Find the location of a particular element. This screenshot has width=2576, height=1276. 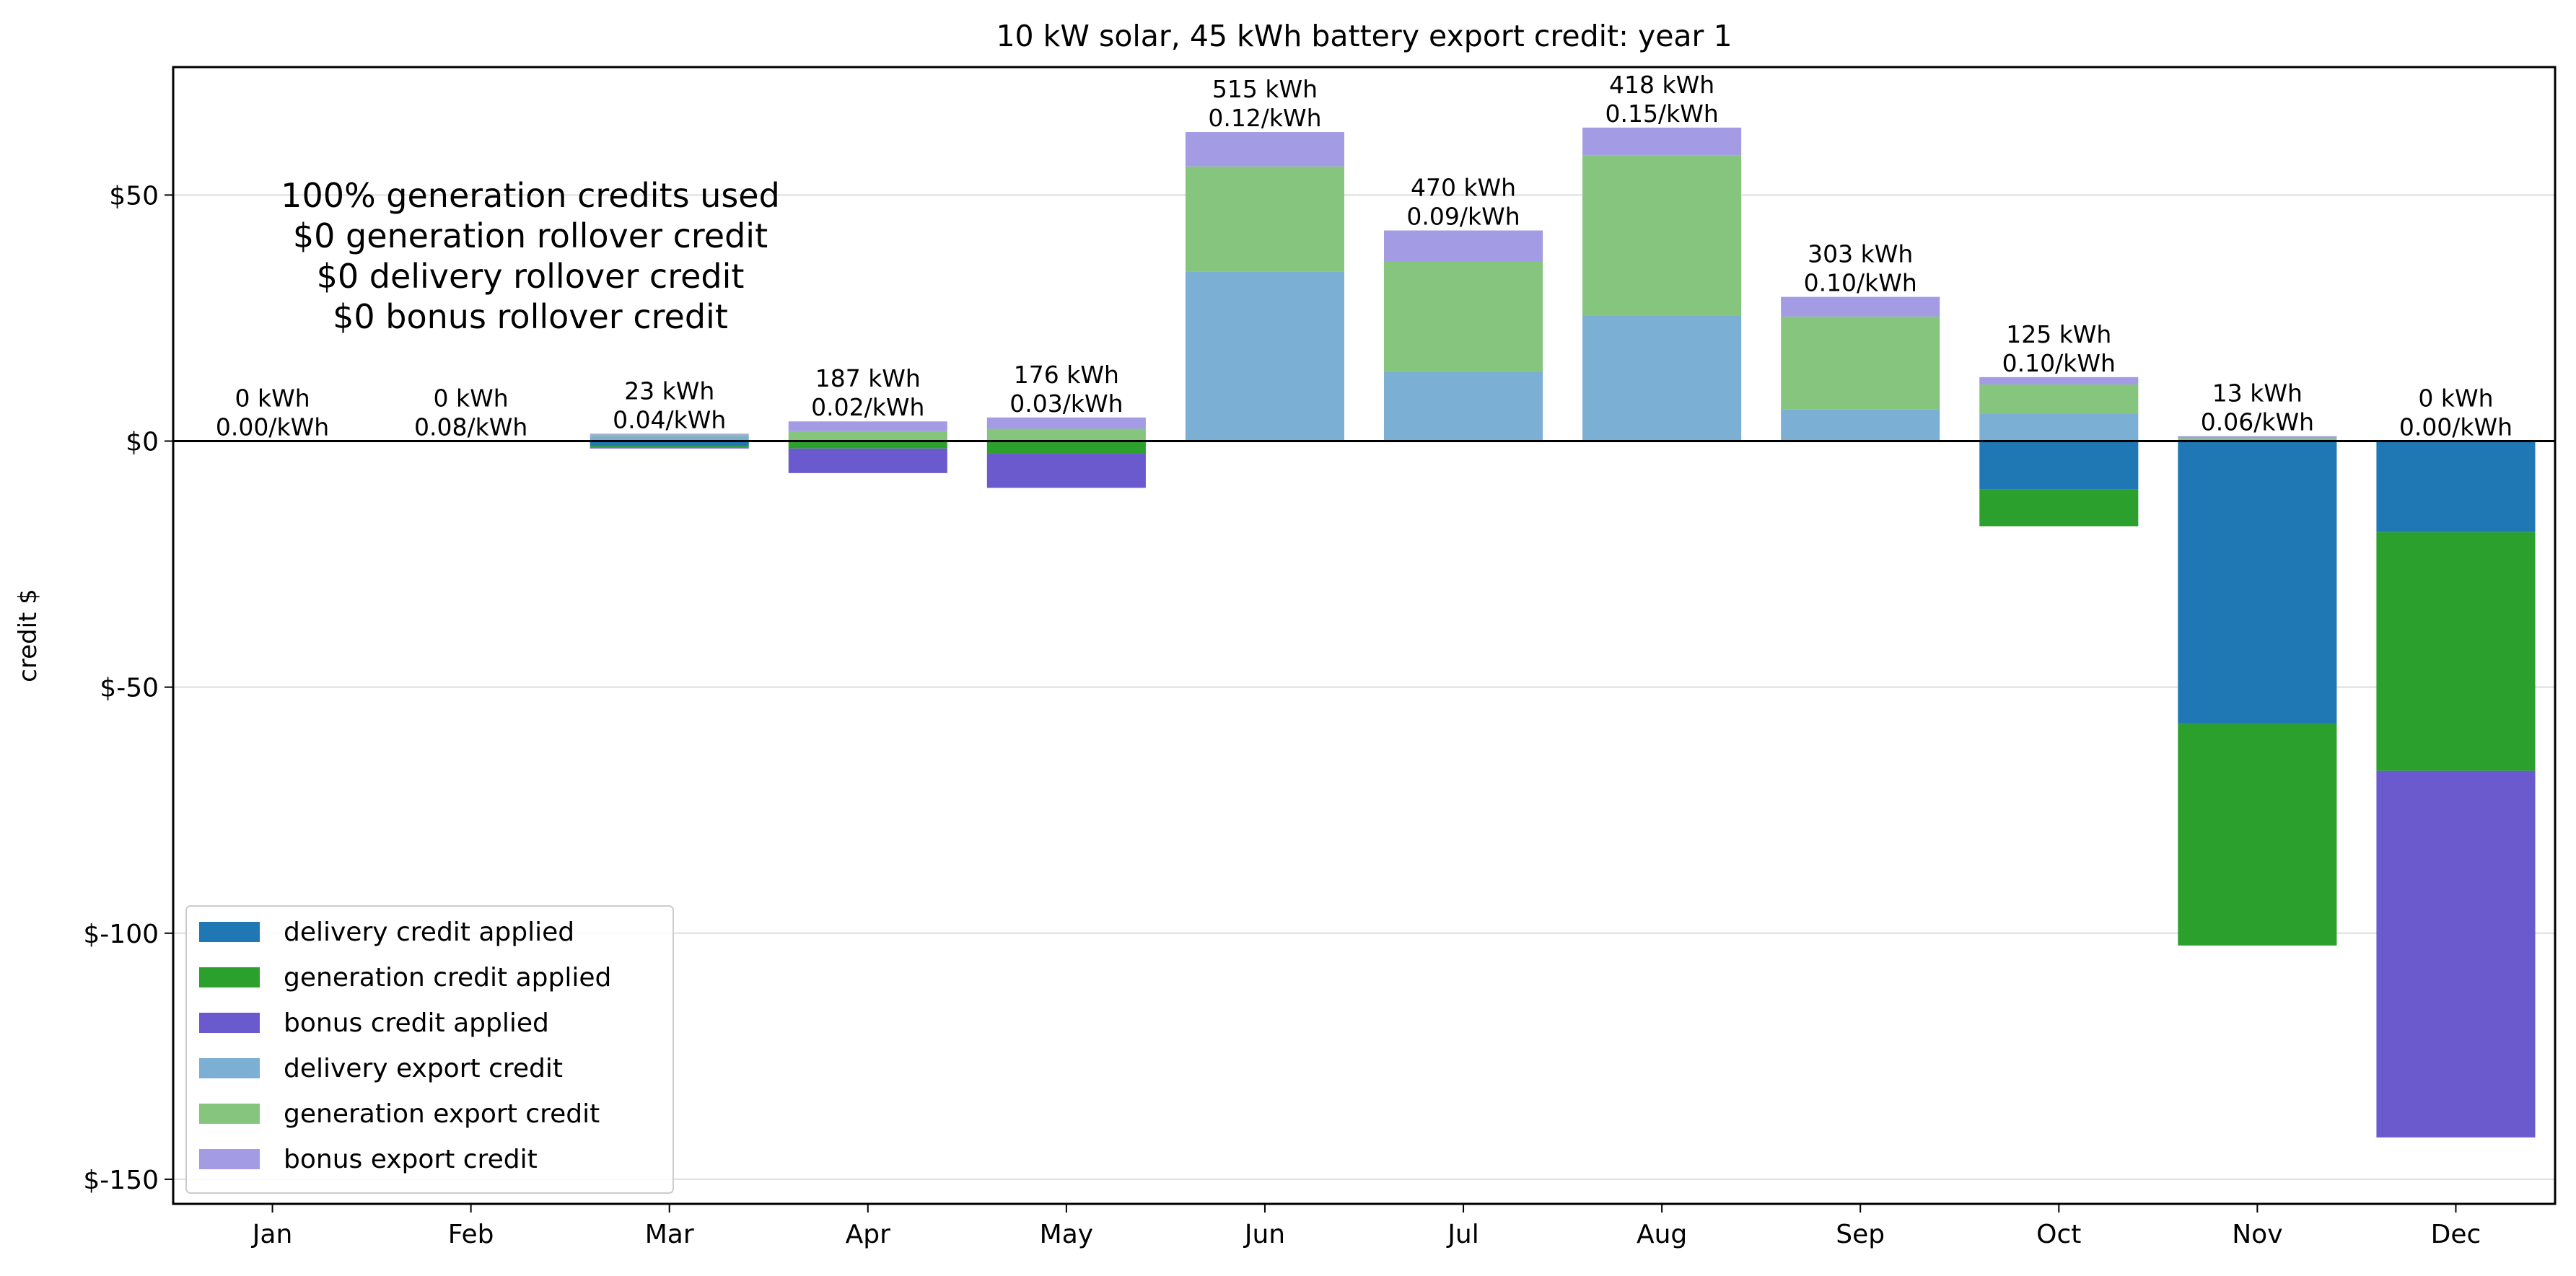

bar-aug-bonus-export-credit is located at coordinates (1662, 142).